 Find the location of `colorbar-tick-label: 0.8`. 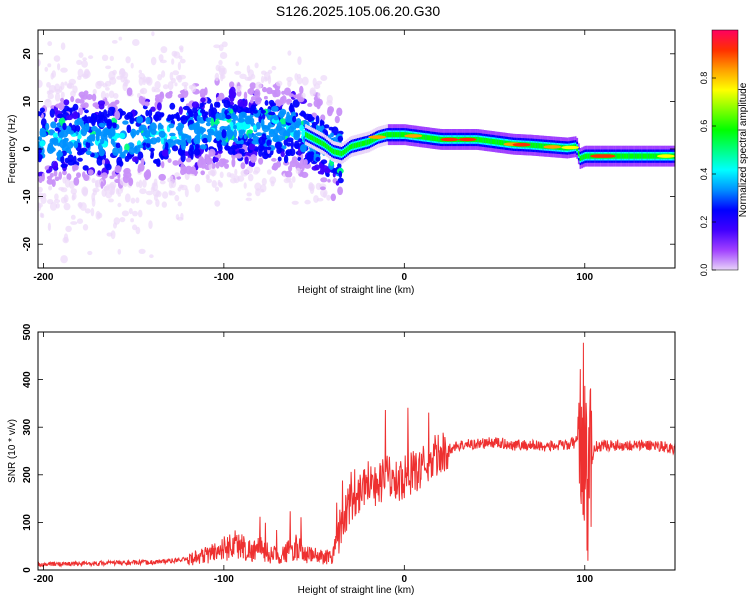

colorbar-tick-label: 0.8 is located at coordinates (704, 78).